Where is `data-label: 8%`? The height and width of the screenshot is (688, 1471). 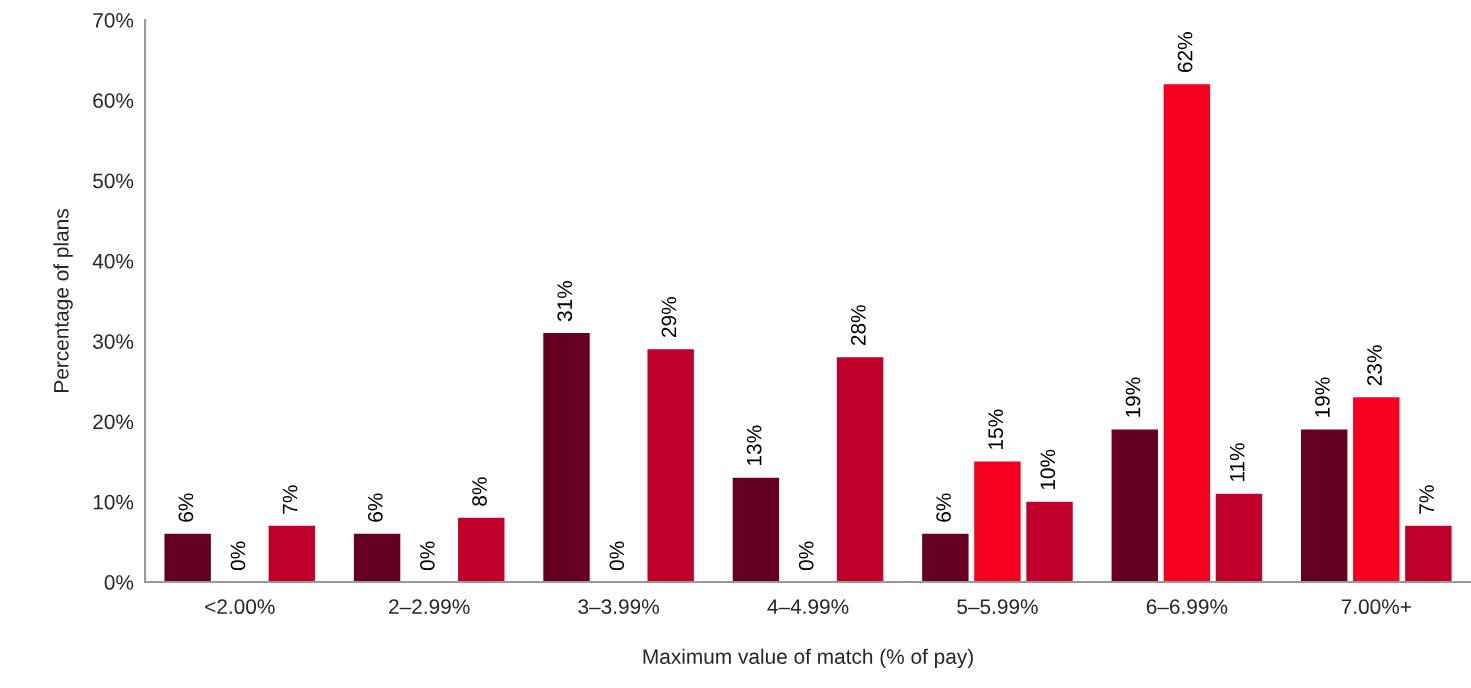 data-label: 8% is located at coordinates (479, 491).